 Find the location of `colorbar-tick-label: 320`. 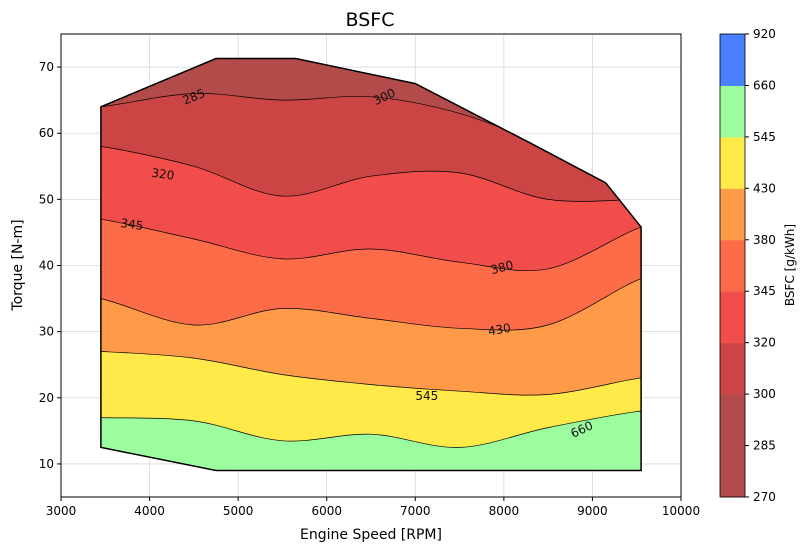

colorbar-tick-label: 320 is located at coordinates (764, 343).